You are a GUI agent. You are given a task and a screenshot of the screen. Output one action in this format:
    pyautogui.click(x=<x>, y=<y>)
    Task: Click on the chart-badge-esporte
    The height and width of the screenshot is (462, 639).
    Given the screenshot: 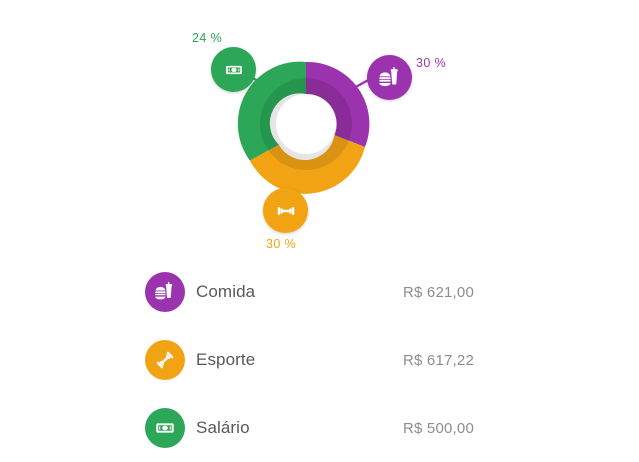 What is the action you would take?
    pyautogui.click(x=285, y=210)
    